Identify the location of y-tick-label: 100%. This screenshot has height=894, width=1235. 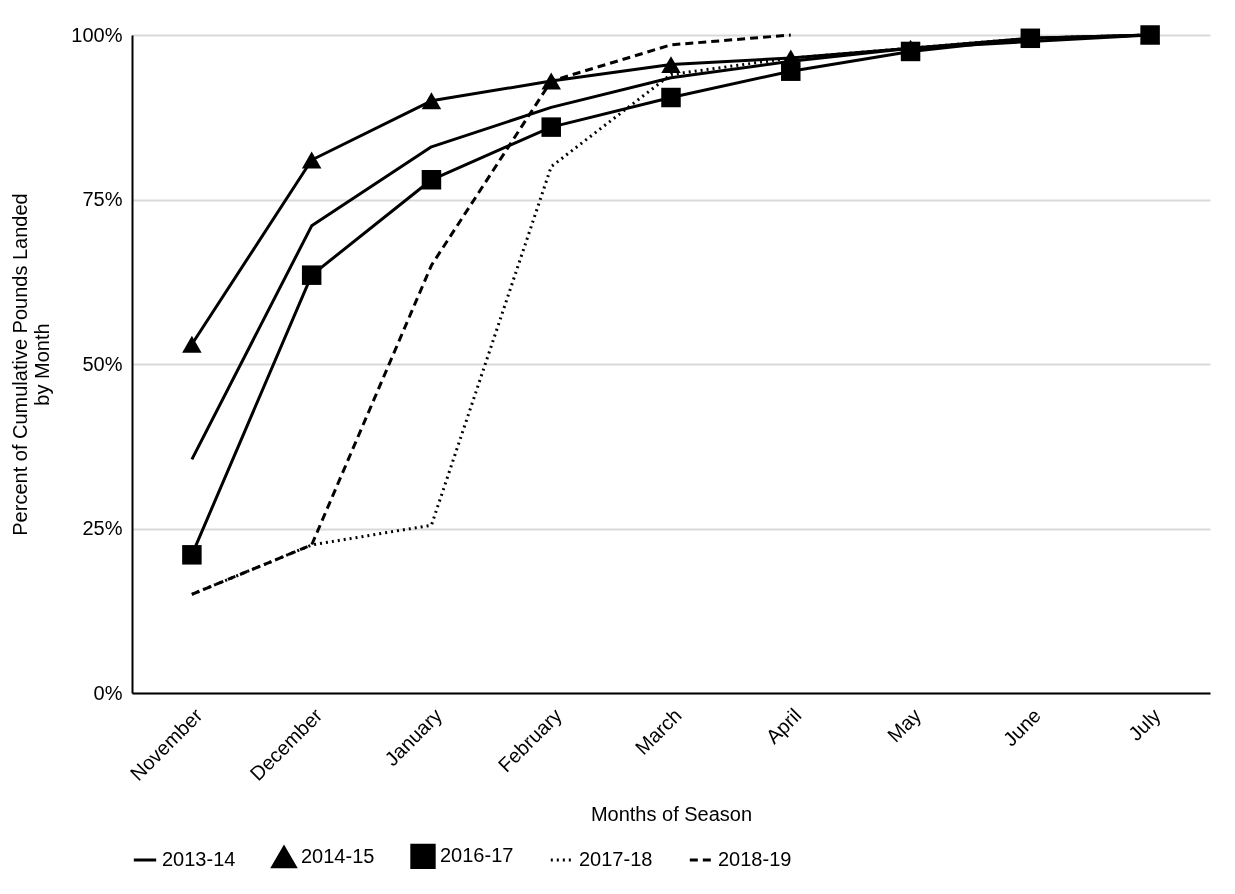
(97, 34).